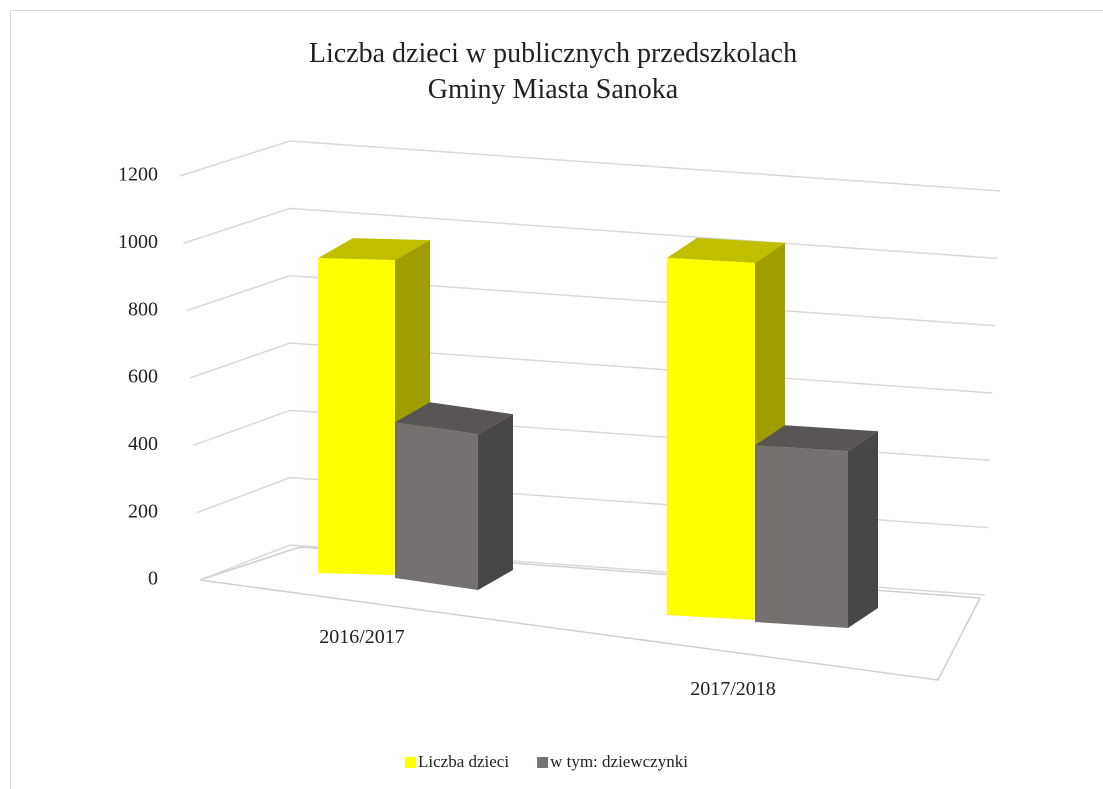 Image resolution: width=1103 pixels, height=789 pixels. Describe the element at coordinates (553, 89) in the screenshot. I see `chart-title: Gminy Miasta Sanoka` at that location.